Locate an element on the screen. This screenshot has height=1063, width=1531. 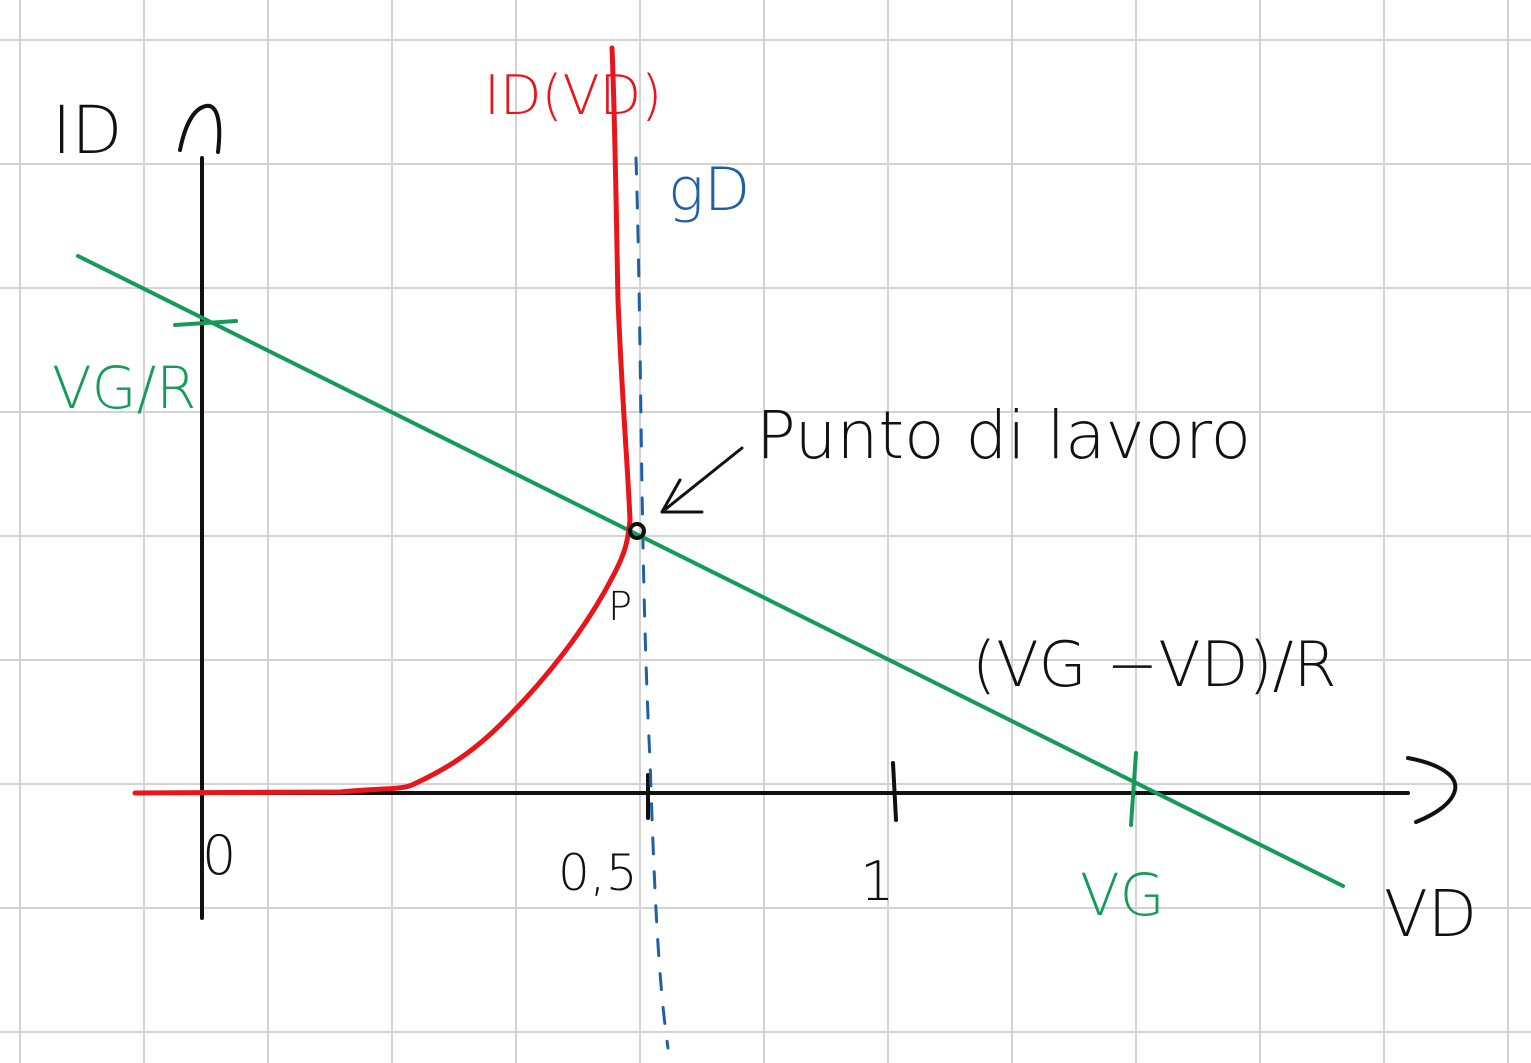
origin-label: 0 is located at coordinates (219, 855).